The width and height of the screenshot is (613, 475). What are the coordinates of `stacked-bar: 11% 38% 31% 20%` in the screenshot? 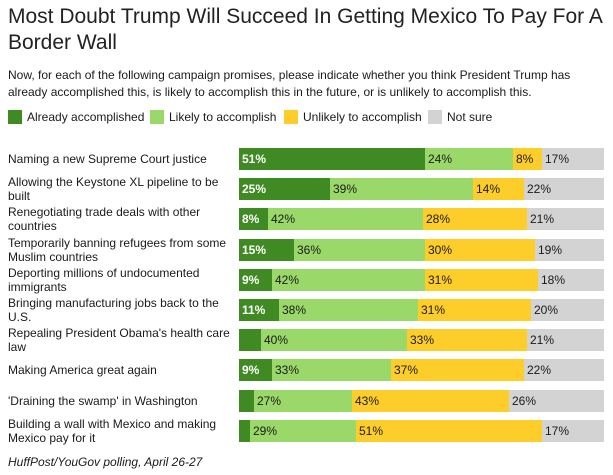 It's located at (421, 310).